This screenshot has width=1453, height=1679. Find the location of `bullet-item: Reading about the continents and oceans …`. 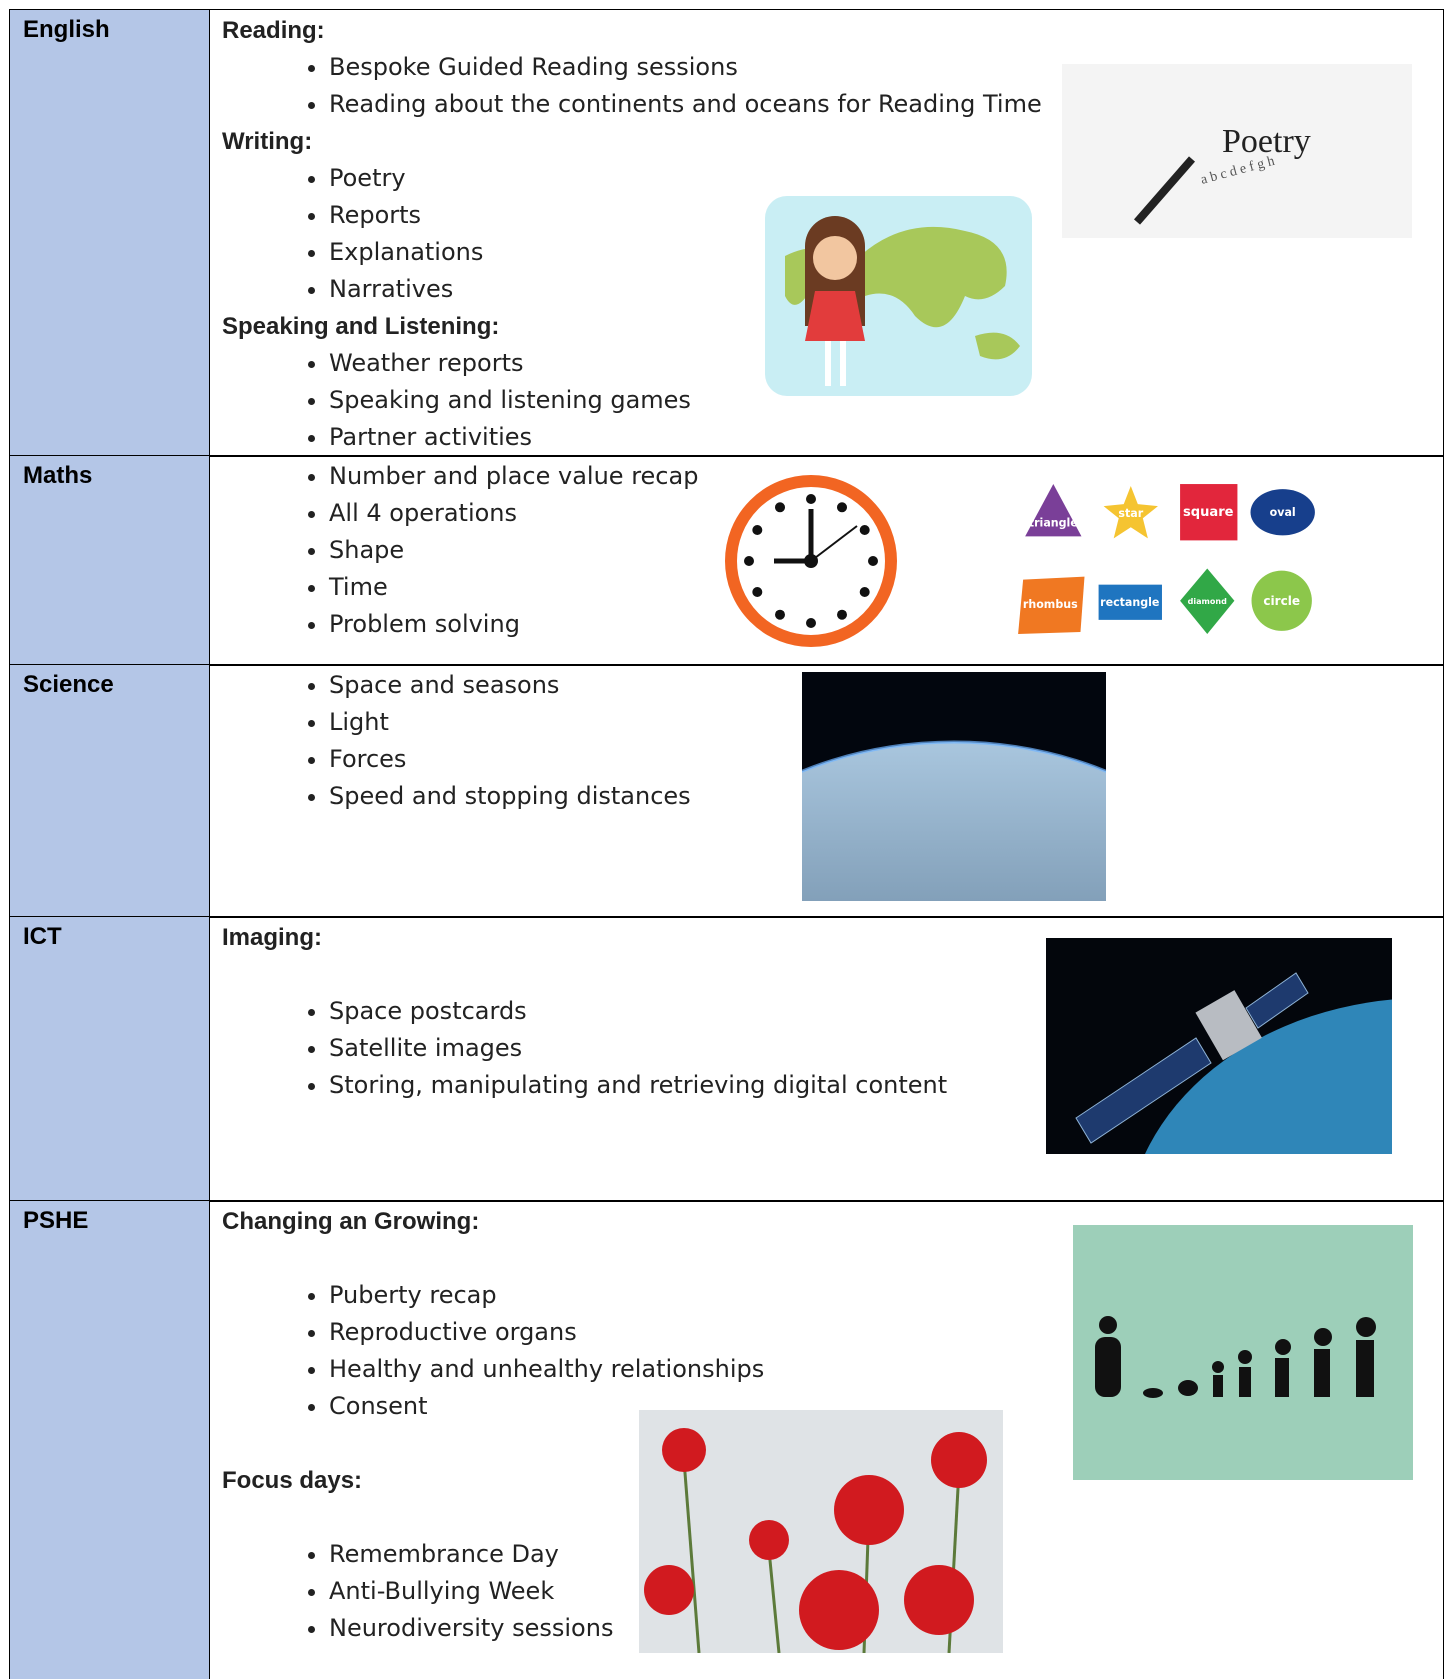

bullet-item: Reading about the continents and oceans … is located at coordinates (886, 104).